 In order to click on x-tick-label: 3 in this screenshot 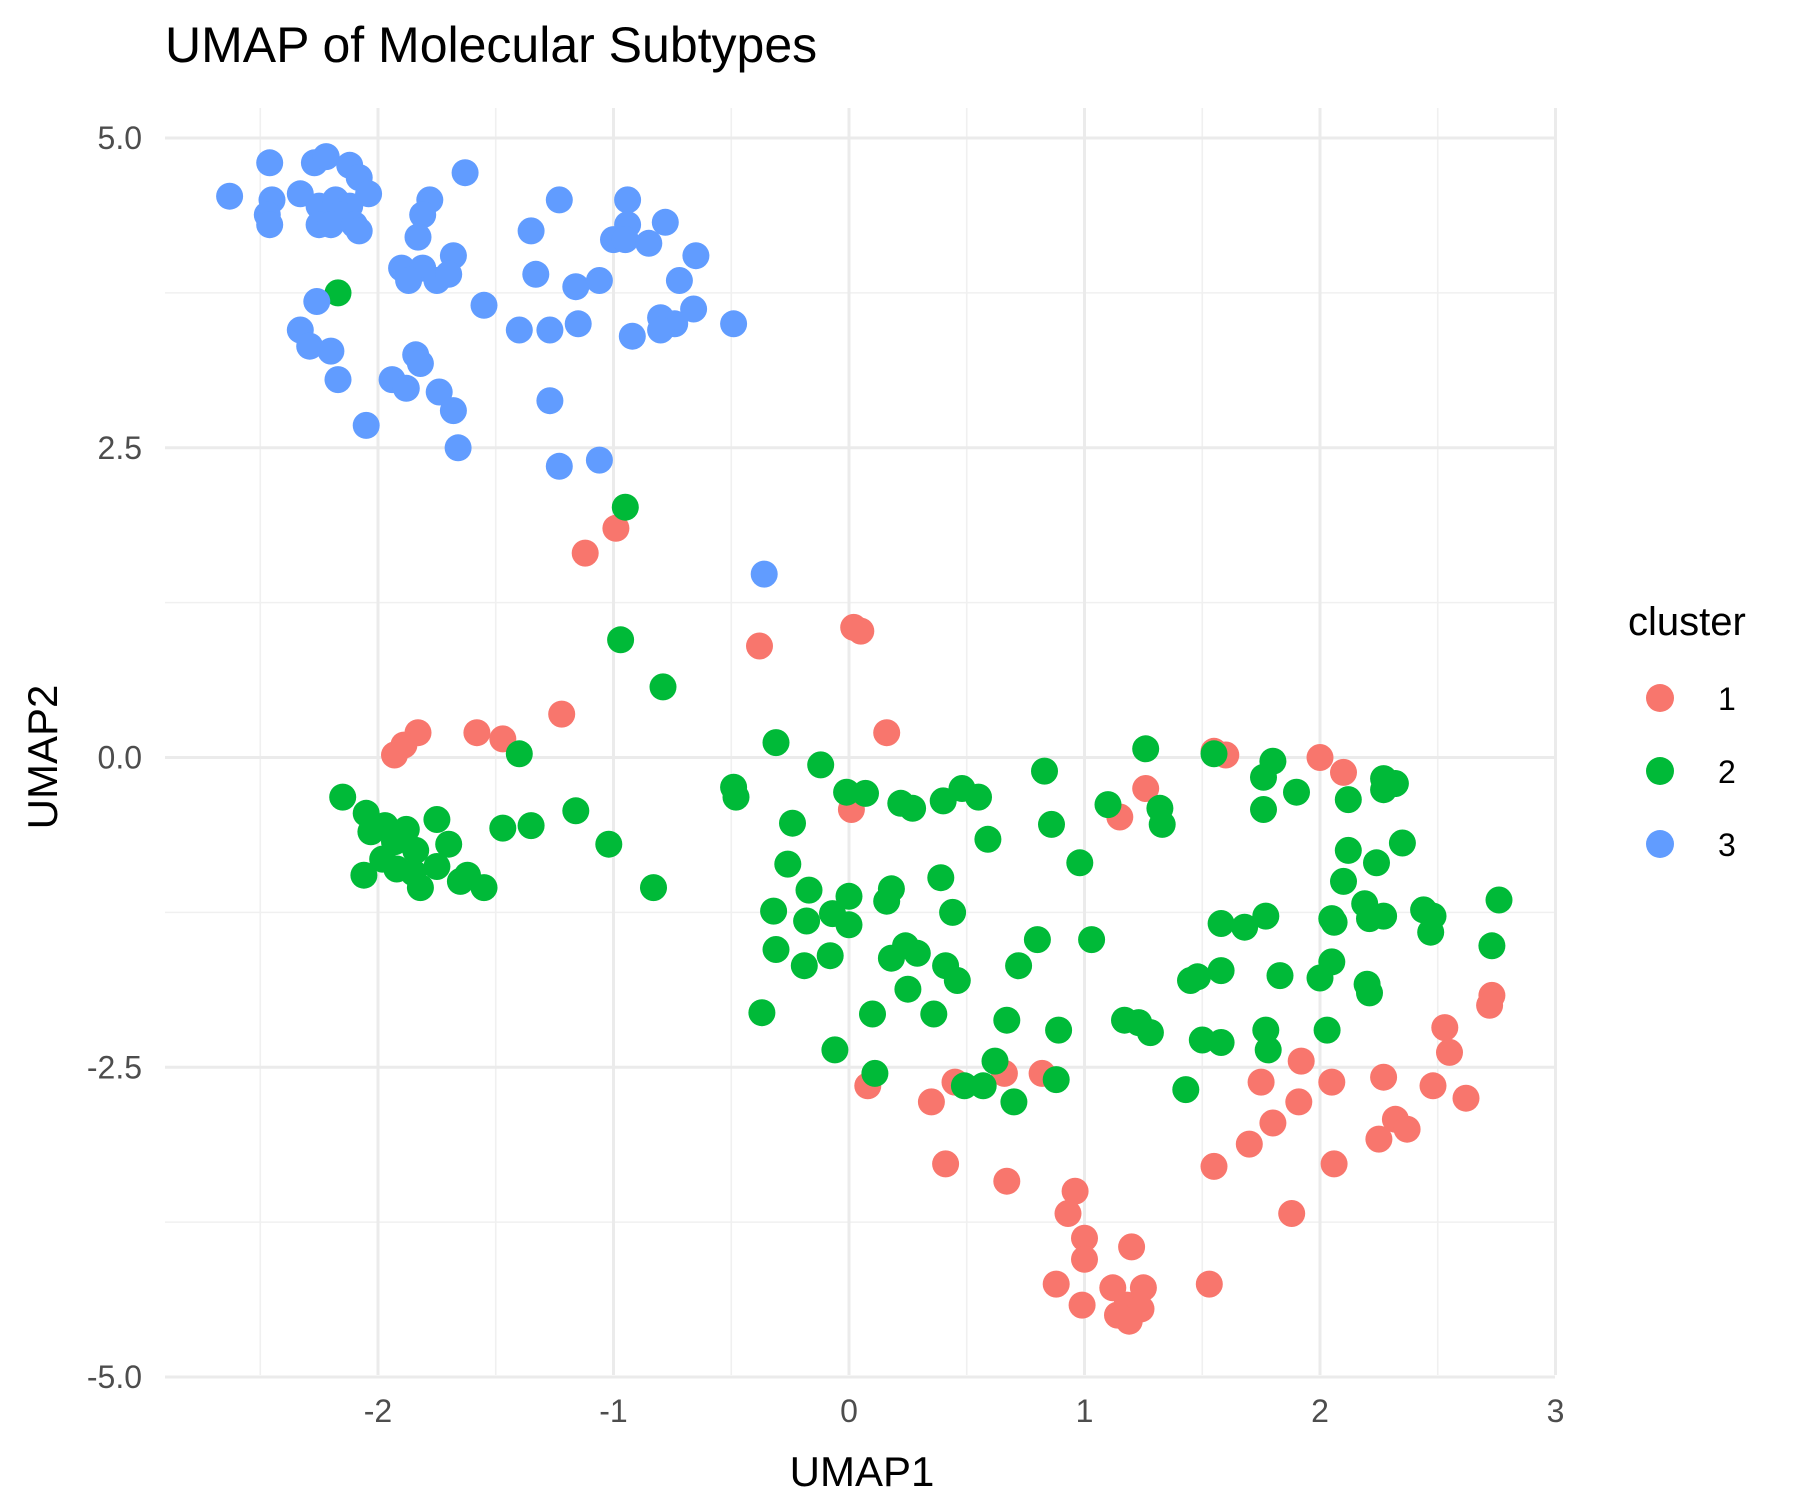, I will do `click(1556, 1411)`.